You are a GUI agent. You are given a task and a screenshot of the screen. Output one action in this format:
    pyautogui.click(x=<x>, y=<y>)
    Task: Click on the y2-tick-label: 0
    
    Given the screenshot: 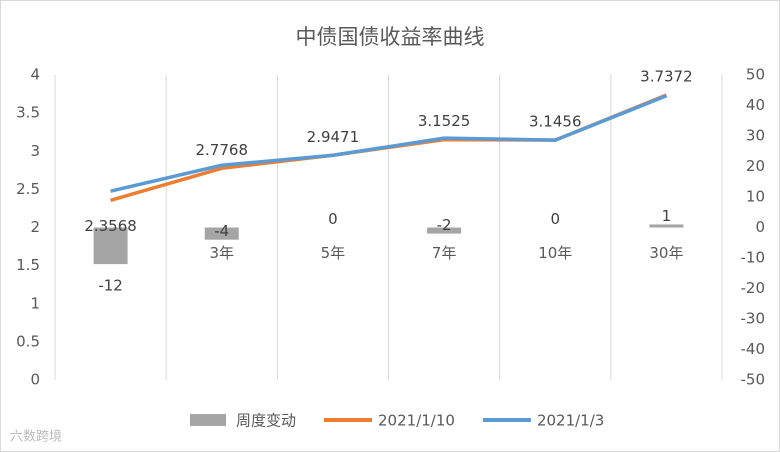 What is the action you would take?
    pyautogui.click(x=760, y=227)
    